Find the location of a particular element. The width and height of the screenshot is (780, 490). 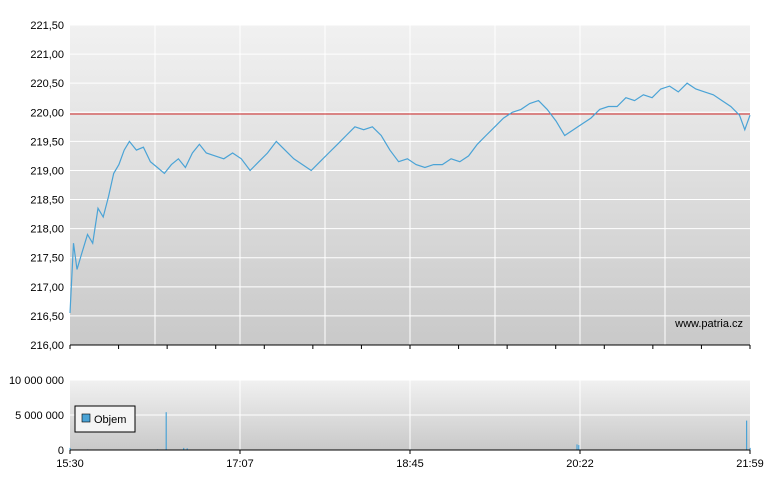

volume-x-ticks: 15:30 17:07 18:45 20:22 21:59 is located at coordinates (410, 460).